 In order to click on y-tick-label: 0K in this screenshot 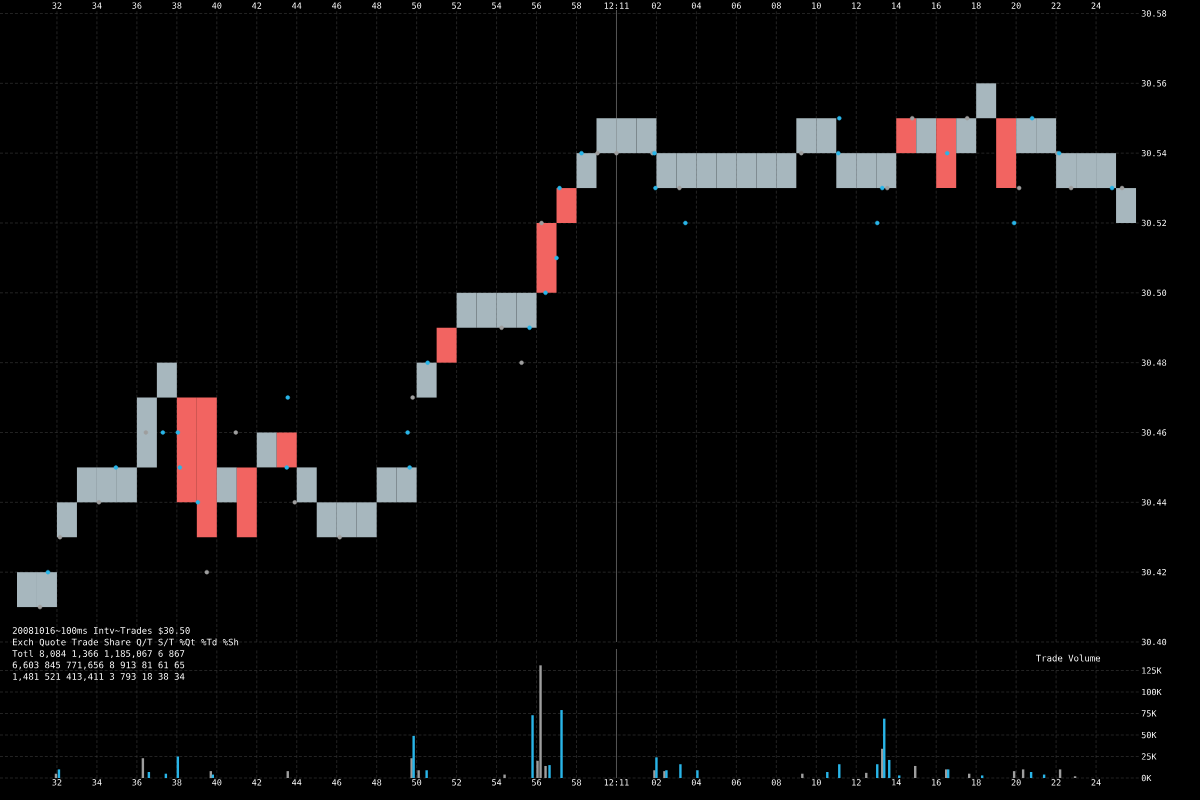, I will do `click(1146, 778)`.